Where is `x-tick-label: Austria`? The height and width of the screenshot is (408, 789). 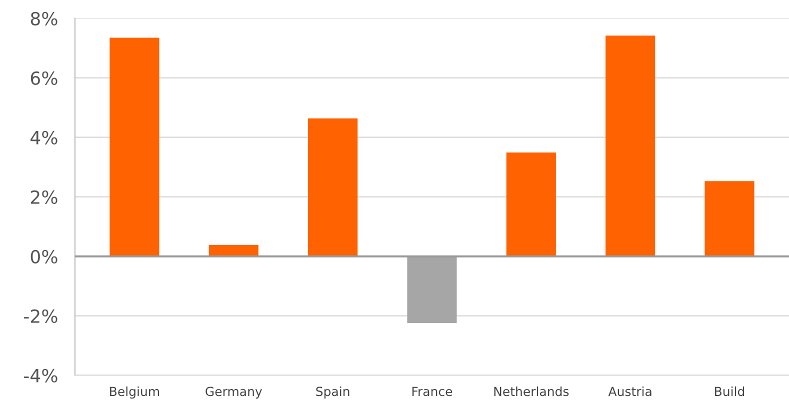 x-tick-label: Austria is located at coordinates (630, 391).